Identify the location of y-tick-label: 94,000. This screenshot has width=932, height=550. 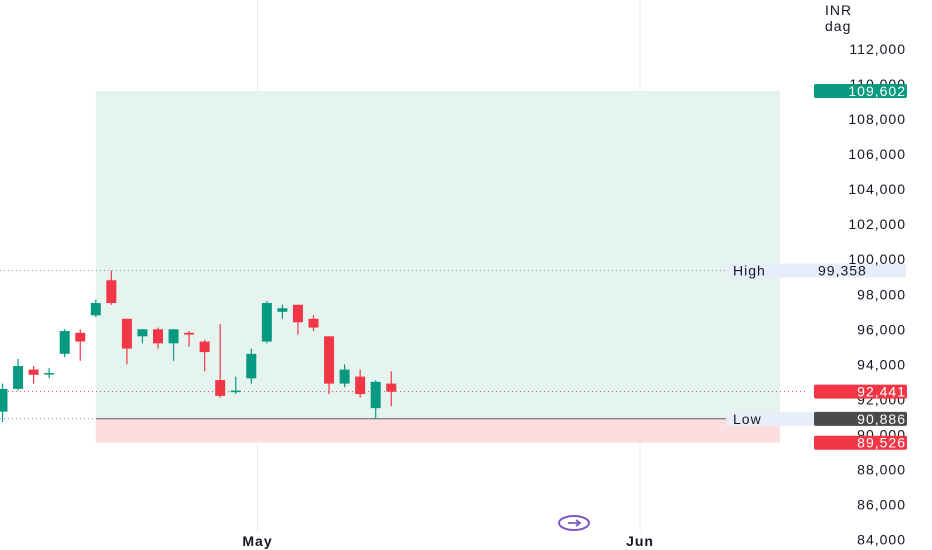
(881, 364).